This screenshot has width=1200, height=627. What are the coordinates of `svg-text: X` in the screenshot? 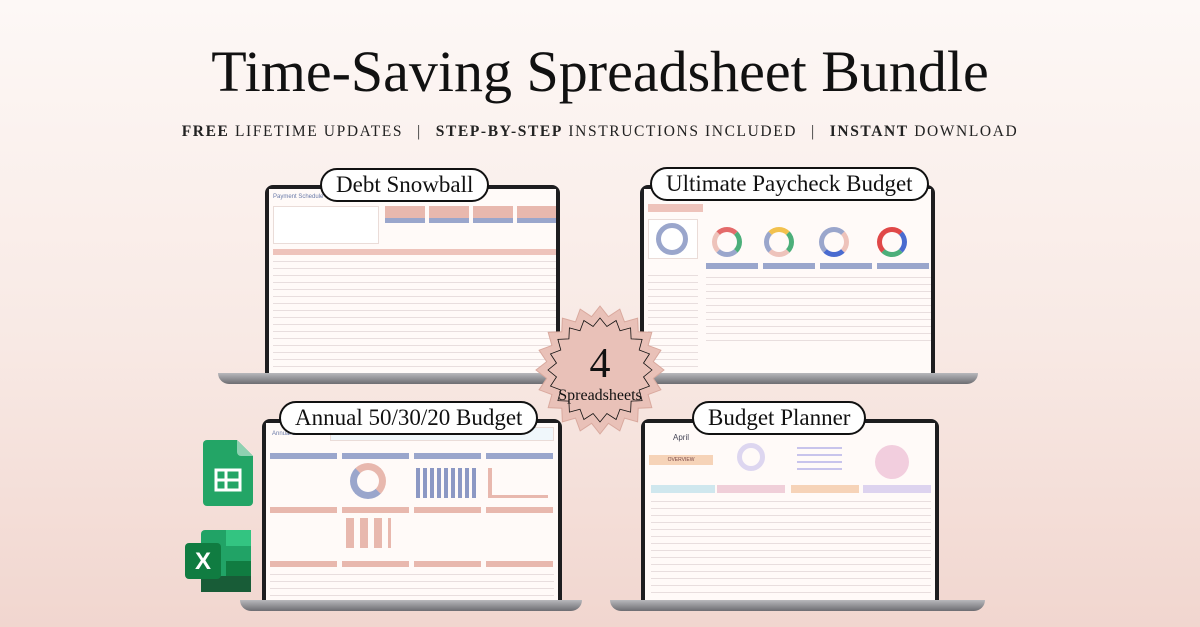 It's located at (203, 561).